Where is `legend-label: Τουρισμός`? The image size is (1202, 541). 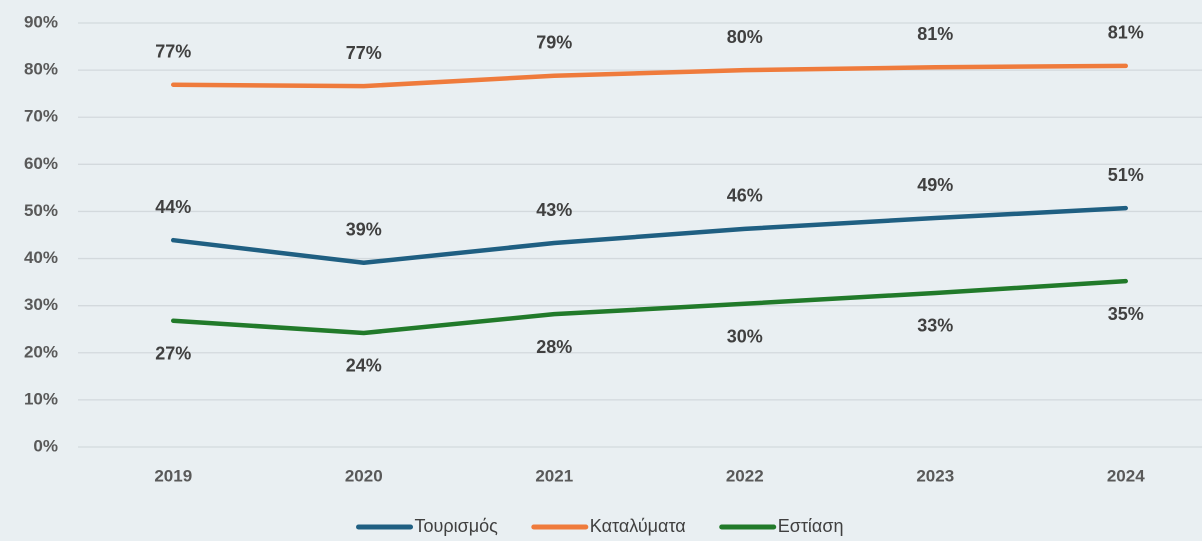 legend-label: Τουρισμός is located at coordinates (457, 526).